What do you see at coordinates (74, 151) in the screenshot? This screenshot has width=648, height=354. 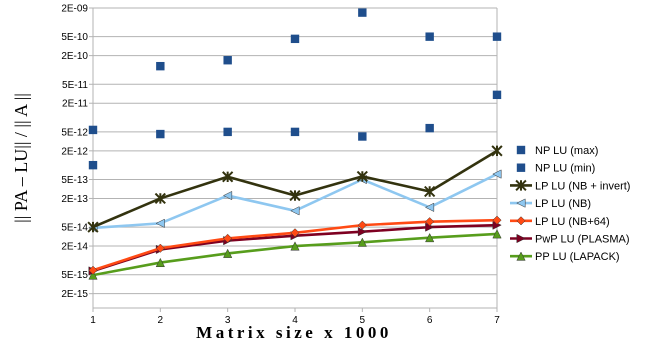 I see `y-tick-label: 2E-12` at bounding box center [74, 151].